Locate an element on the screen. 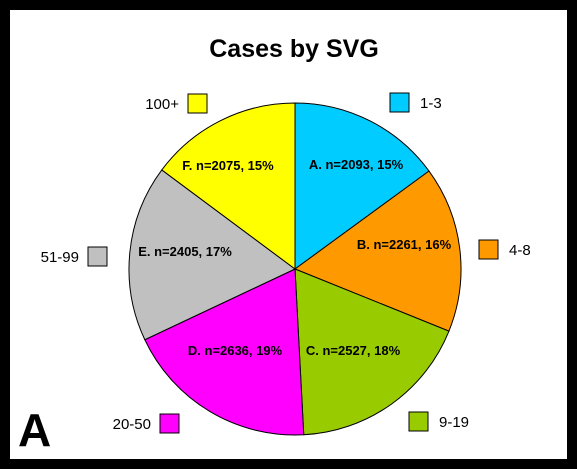  legend-label: 100+ is located at coordinates (162, 104).